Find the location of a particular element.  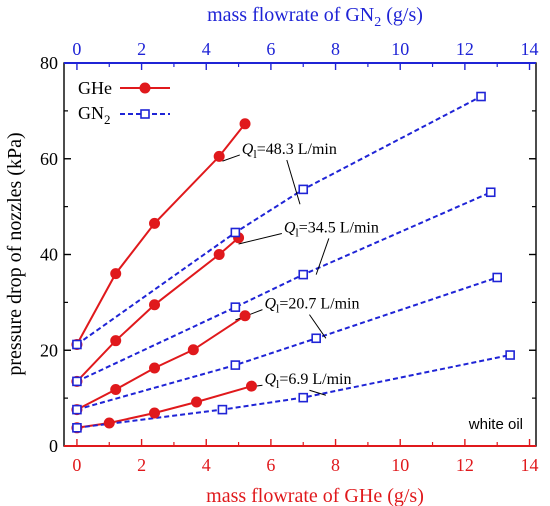

x-top-tick-label: 0 is located at coordinates (76, 49).